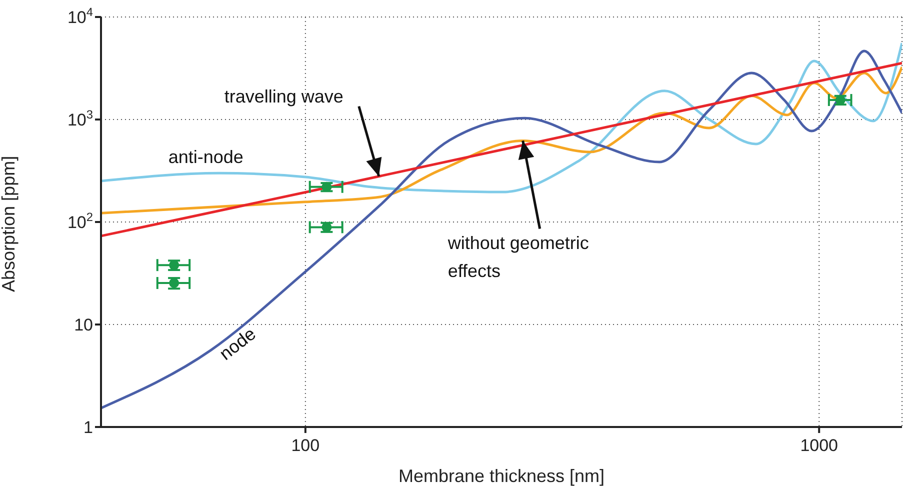 This screenshot has width=903, height=486. I want to click on x-tick-label: 100, so click(305, 445).